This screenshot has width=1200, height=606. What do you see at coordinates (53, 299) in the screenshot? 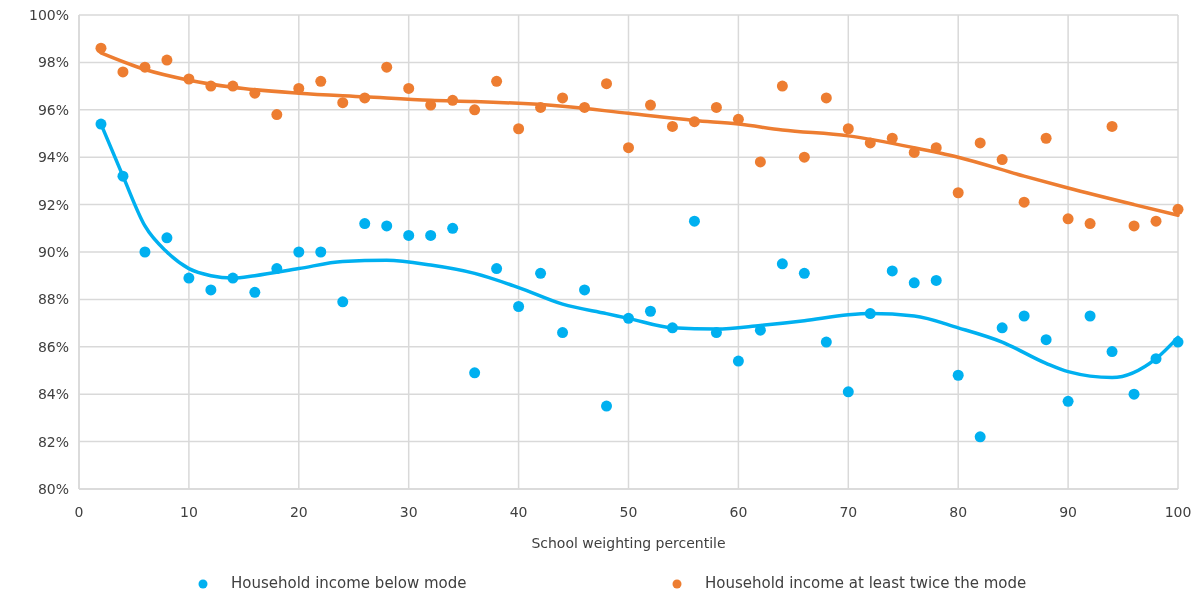
I see `y-tick-label: 88%` at bounding box center [53, 299].